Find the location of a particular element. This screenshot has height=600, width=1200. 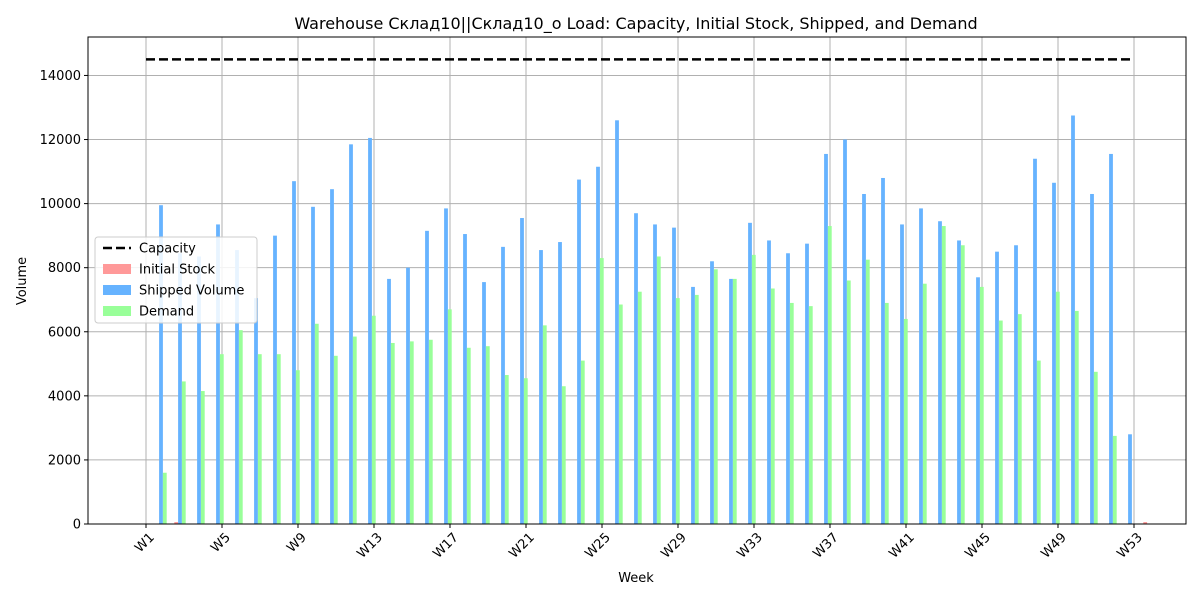

x-tick-label: W53 is located at coordinates (1129, 545).